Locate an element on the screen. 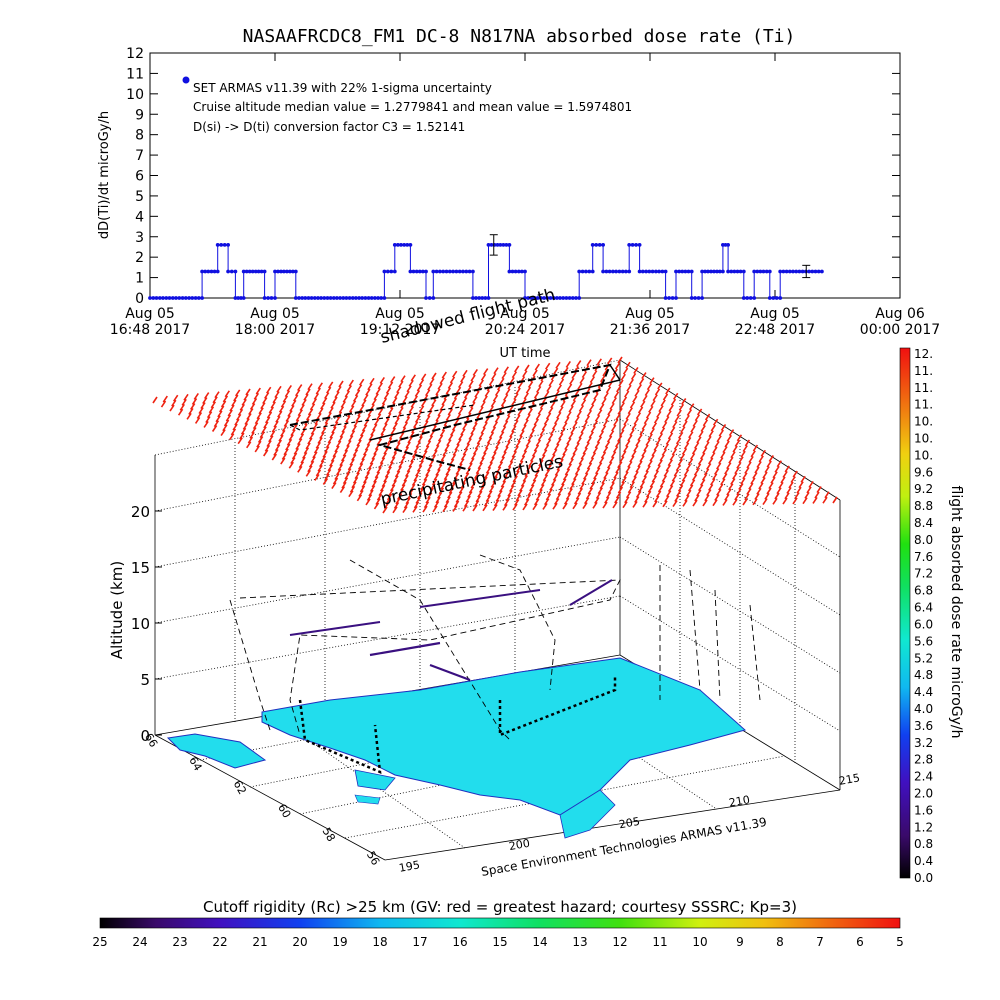  x-tick-label-date: Aug 05 is located at coordinates (650, 314).